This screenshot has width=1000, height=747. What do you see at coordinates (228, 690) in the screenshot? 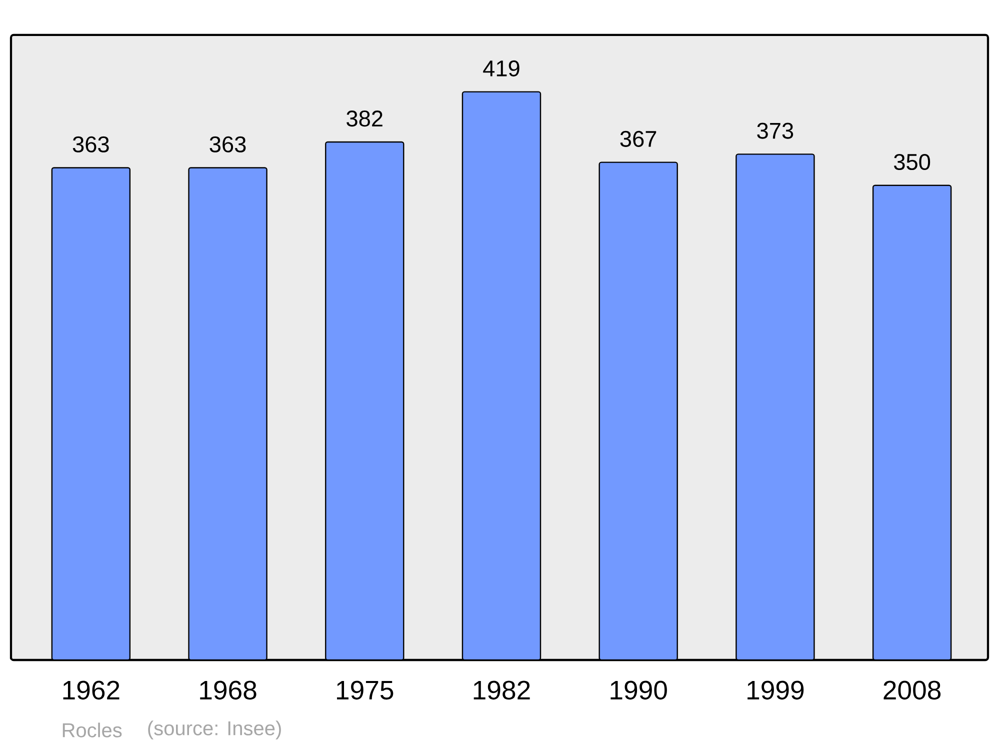
I see `x-tick-label: 1968` at bounding box center [228, 690].